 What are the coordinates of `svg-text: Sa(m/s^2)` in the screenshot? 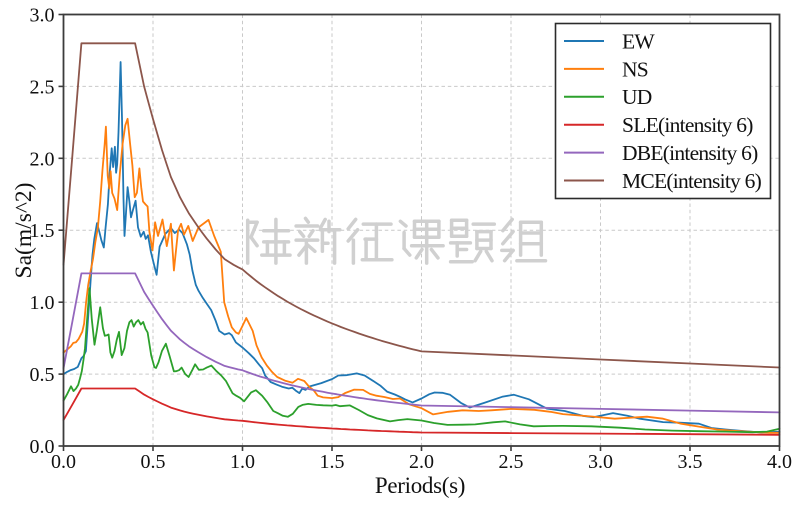 It's located at (24, 231).